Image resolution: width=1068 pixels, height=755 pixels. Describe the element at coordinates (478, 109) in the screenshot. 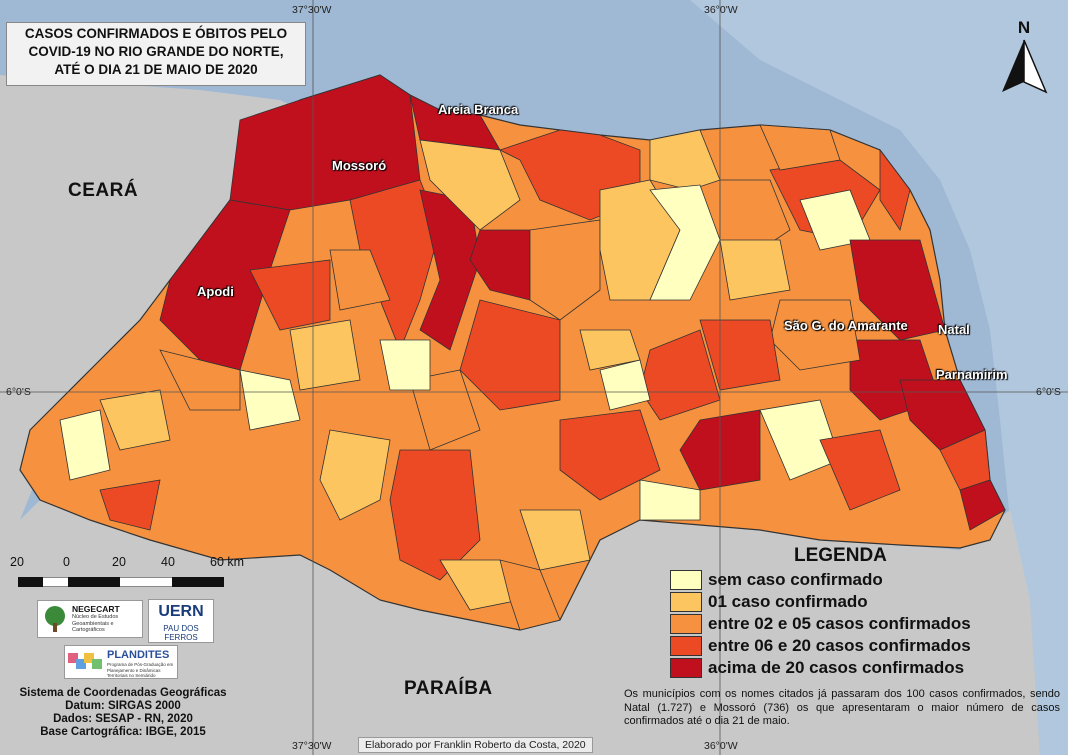

I see `city-label-areia-branca: Areia Branca` at that location.